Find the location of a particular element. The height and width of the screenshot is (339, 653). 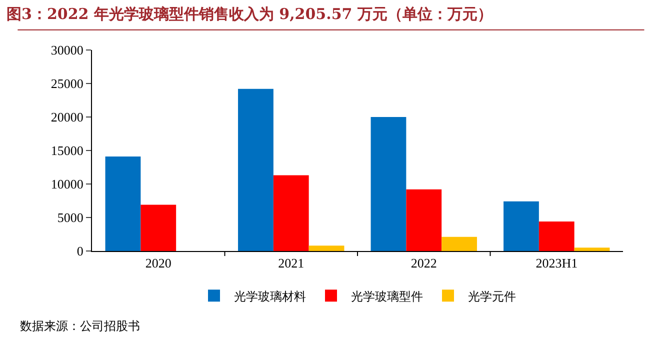

x-tick-label: 2020 is located at coordinates (158, 263).